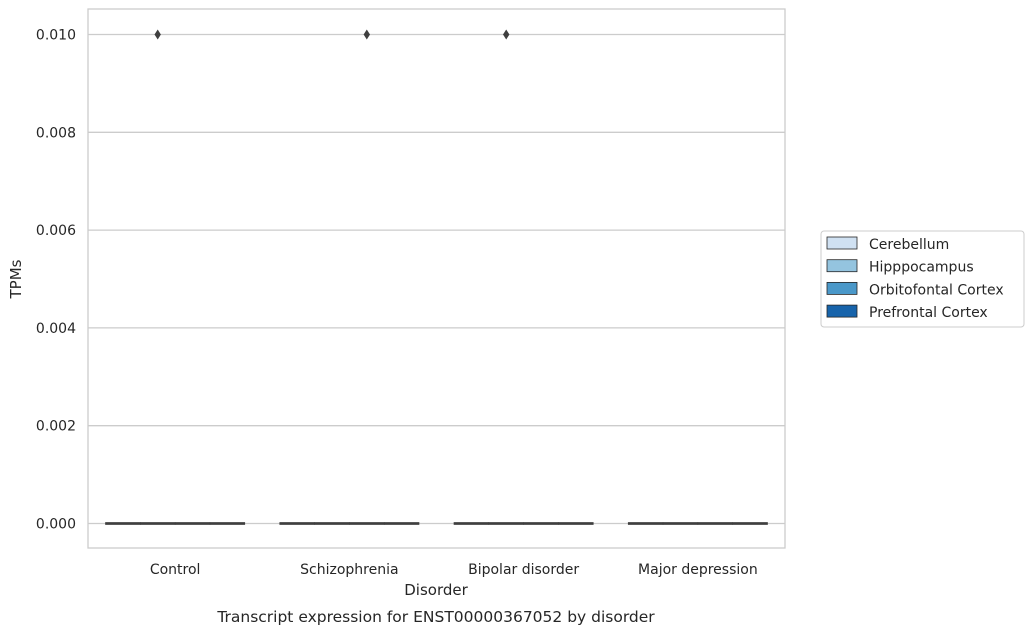 The height and width of the screenshot is (634, 1033). I want to click on legend-frame, so click(922, 279).